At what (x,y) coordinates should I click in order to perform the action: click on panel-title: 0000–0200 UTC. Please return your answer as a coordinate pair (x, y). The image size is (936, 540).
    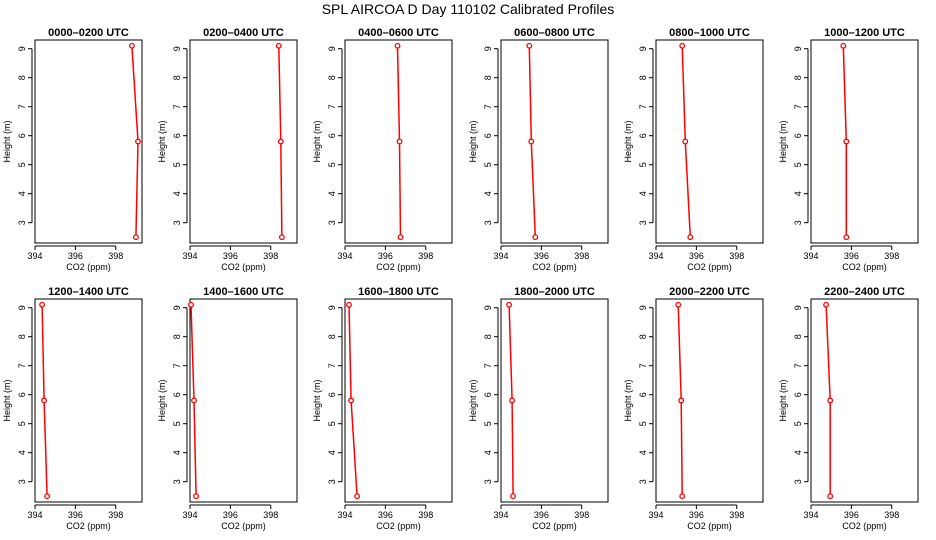
    Looking at the image, I should click on (88, 33).